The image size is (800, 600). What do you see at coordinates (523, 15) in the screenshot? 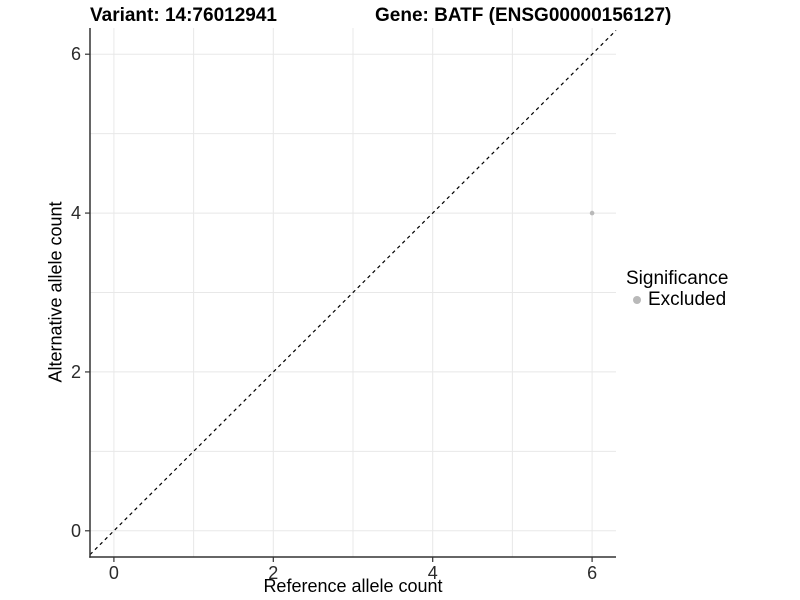
I see `gene-title: Gene: BATF (ENSG00000156127)` at bounding box center [523, 15].